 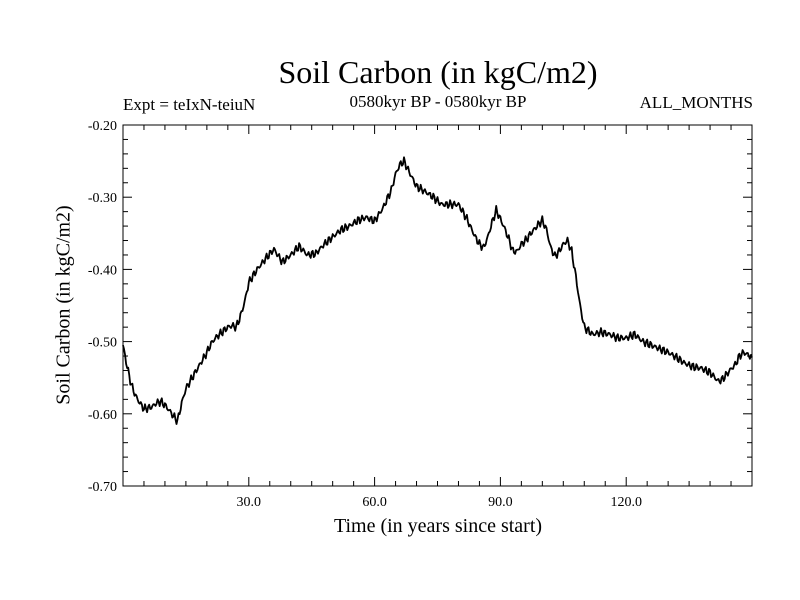 I want to click on chart-title: Soil Carbon (in kgC/m2), so click(x=438, y=72).